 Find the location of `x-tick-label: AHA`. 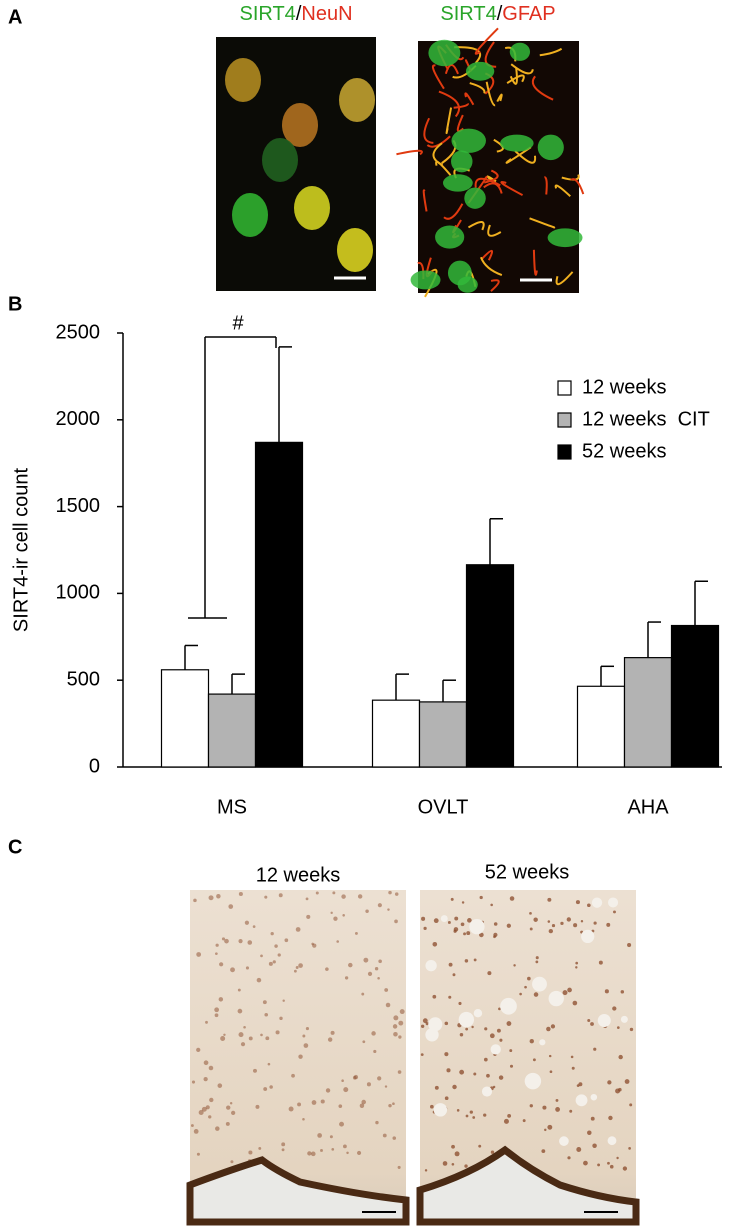

x-tick-label: AHA is located at coordinates (648, 807).